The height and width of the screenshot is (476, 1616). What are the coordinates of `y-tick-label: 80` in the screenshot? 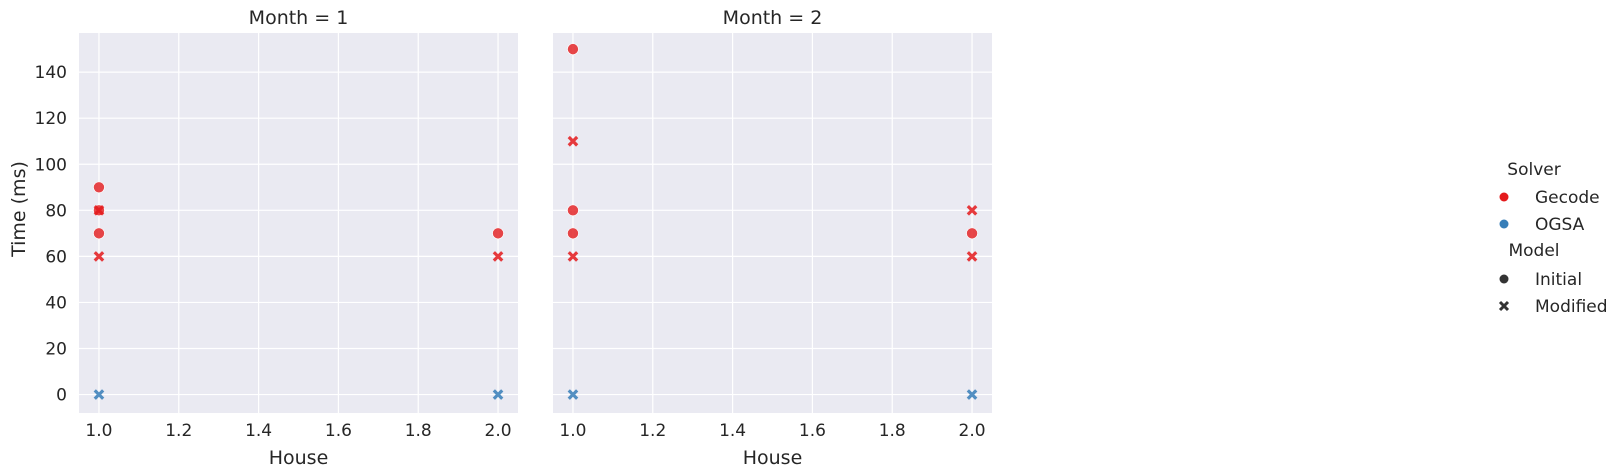 It's located at (56, 211).